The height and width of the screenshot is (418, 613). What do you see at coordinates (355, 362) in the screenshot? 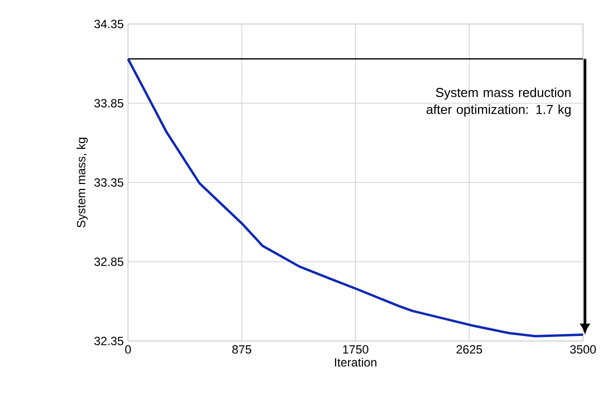
I see `x-axis-title: Iteration` at bounding box center [355, 362].